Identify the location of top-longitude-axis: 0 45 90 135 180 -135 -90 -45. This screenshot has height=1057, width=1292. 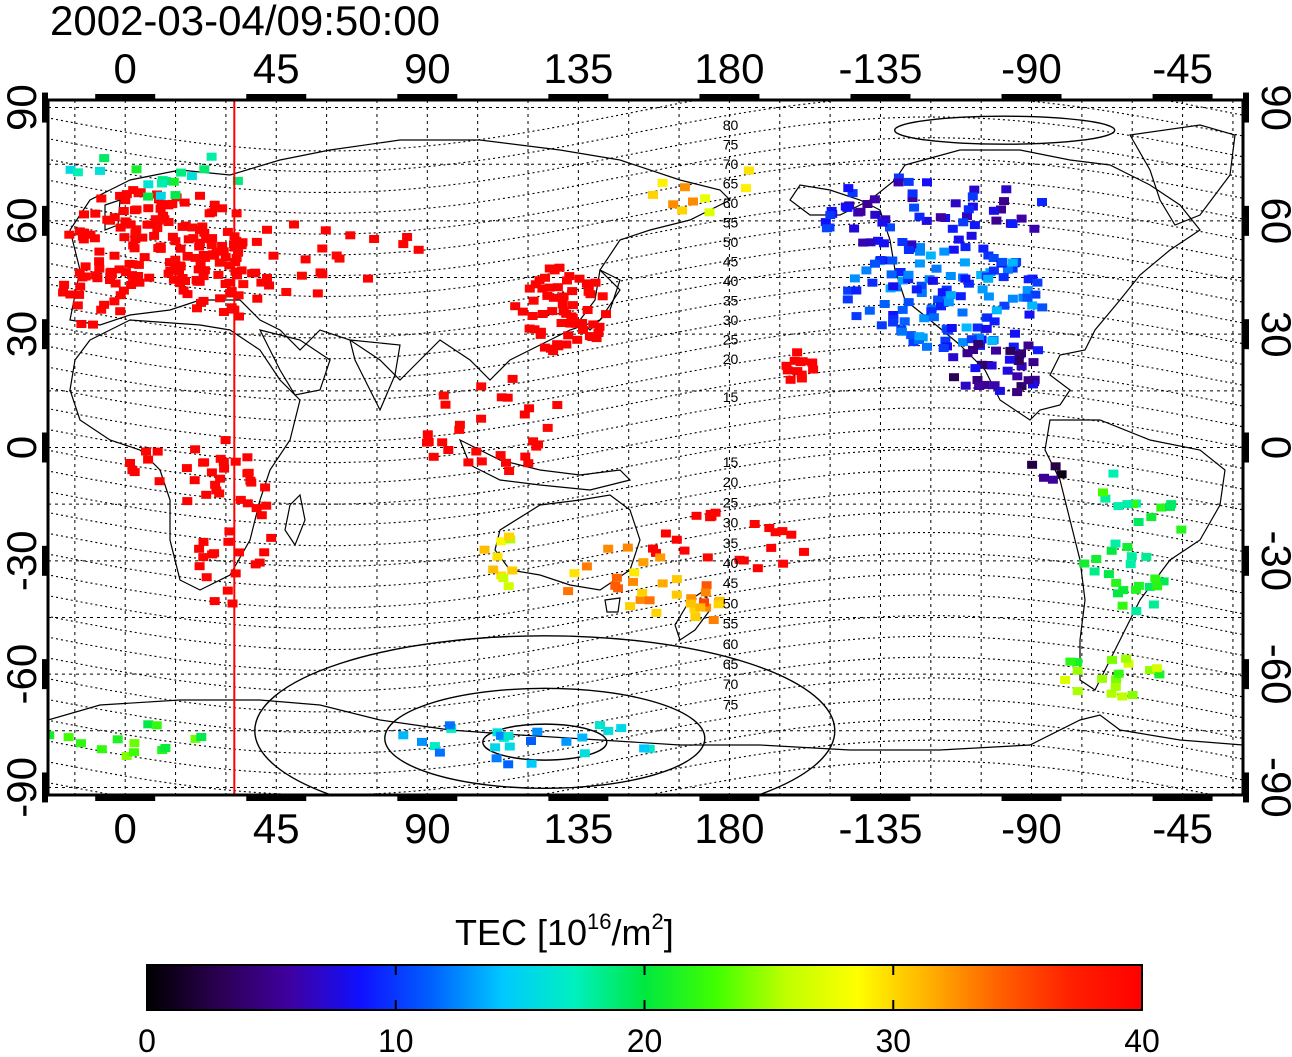
(663, 68).